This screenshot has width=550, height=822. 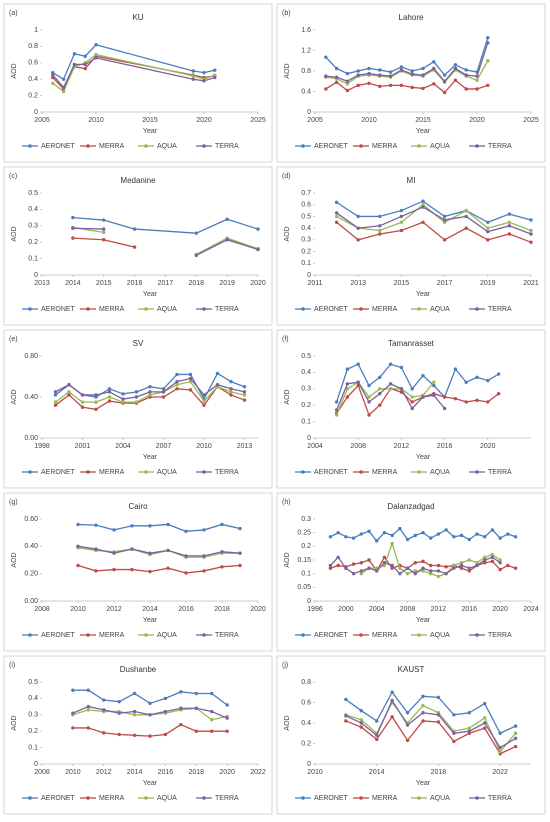 What do you see at coordinates (13, 13) in the screenshot?
I see `panel-label: (a)` at bounding box center [13, 13].